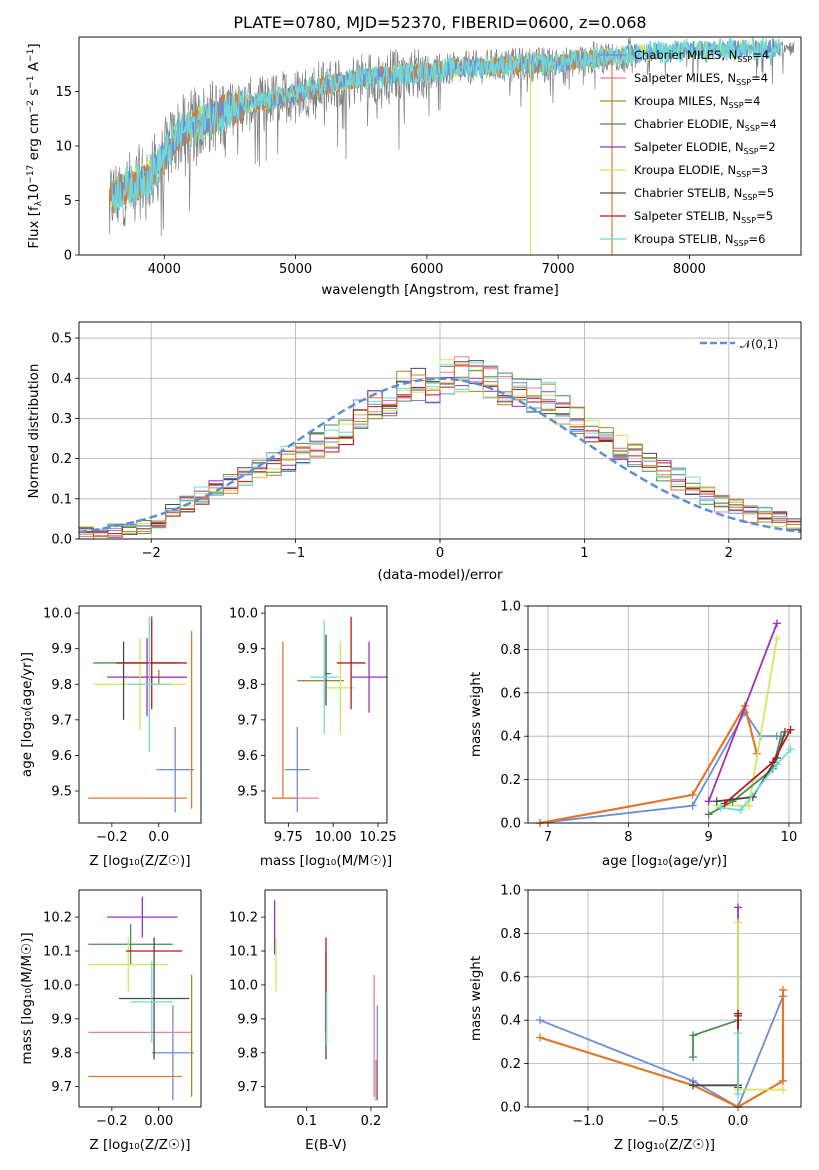 The width and height of the screenshot is (819, 1170). I want to click on y-tick-label: 10.0, so click(243, 614).